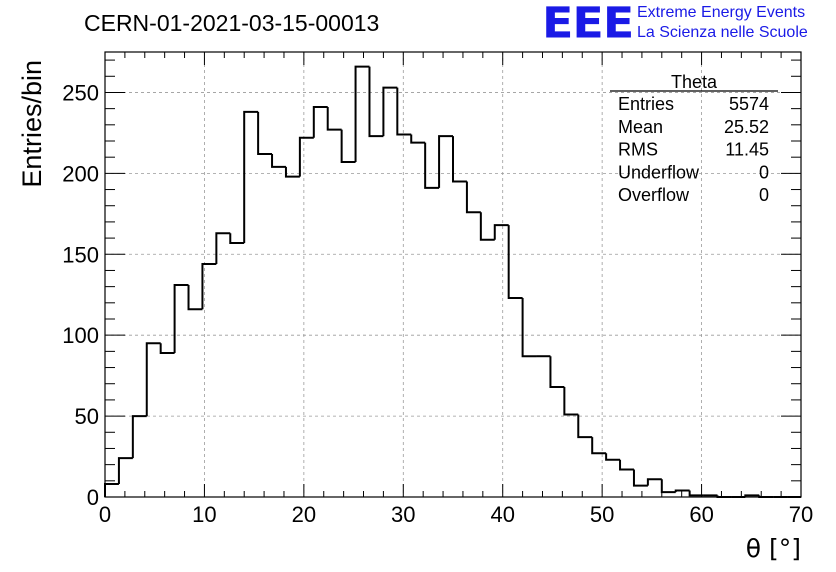 Image resolution: width=836 pixels, height=572 pixels. Describe the element at coordinates (403, 514) in the screenshot. I see `x-tick-label-3: 30` at that location.